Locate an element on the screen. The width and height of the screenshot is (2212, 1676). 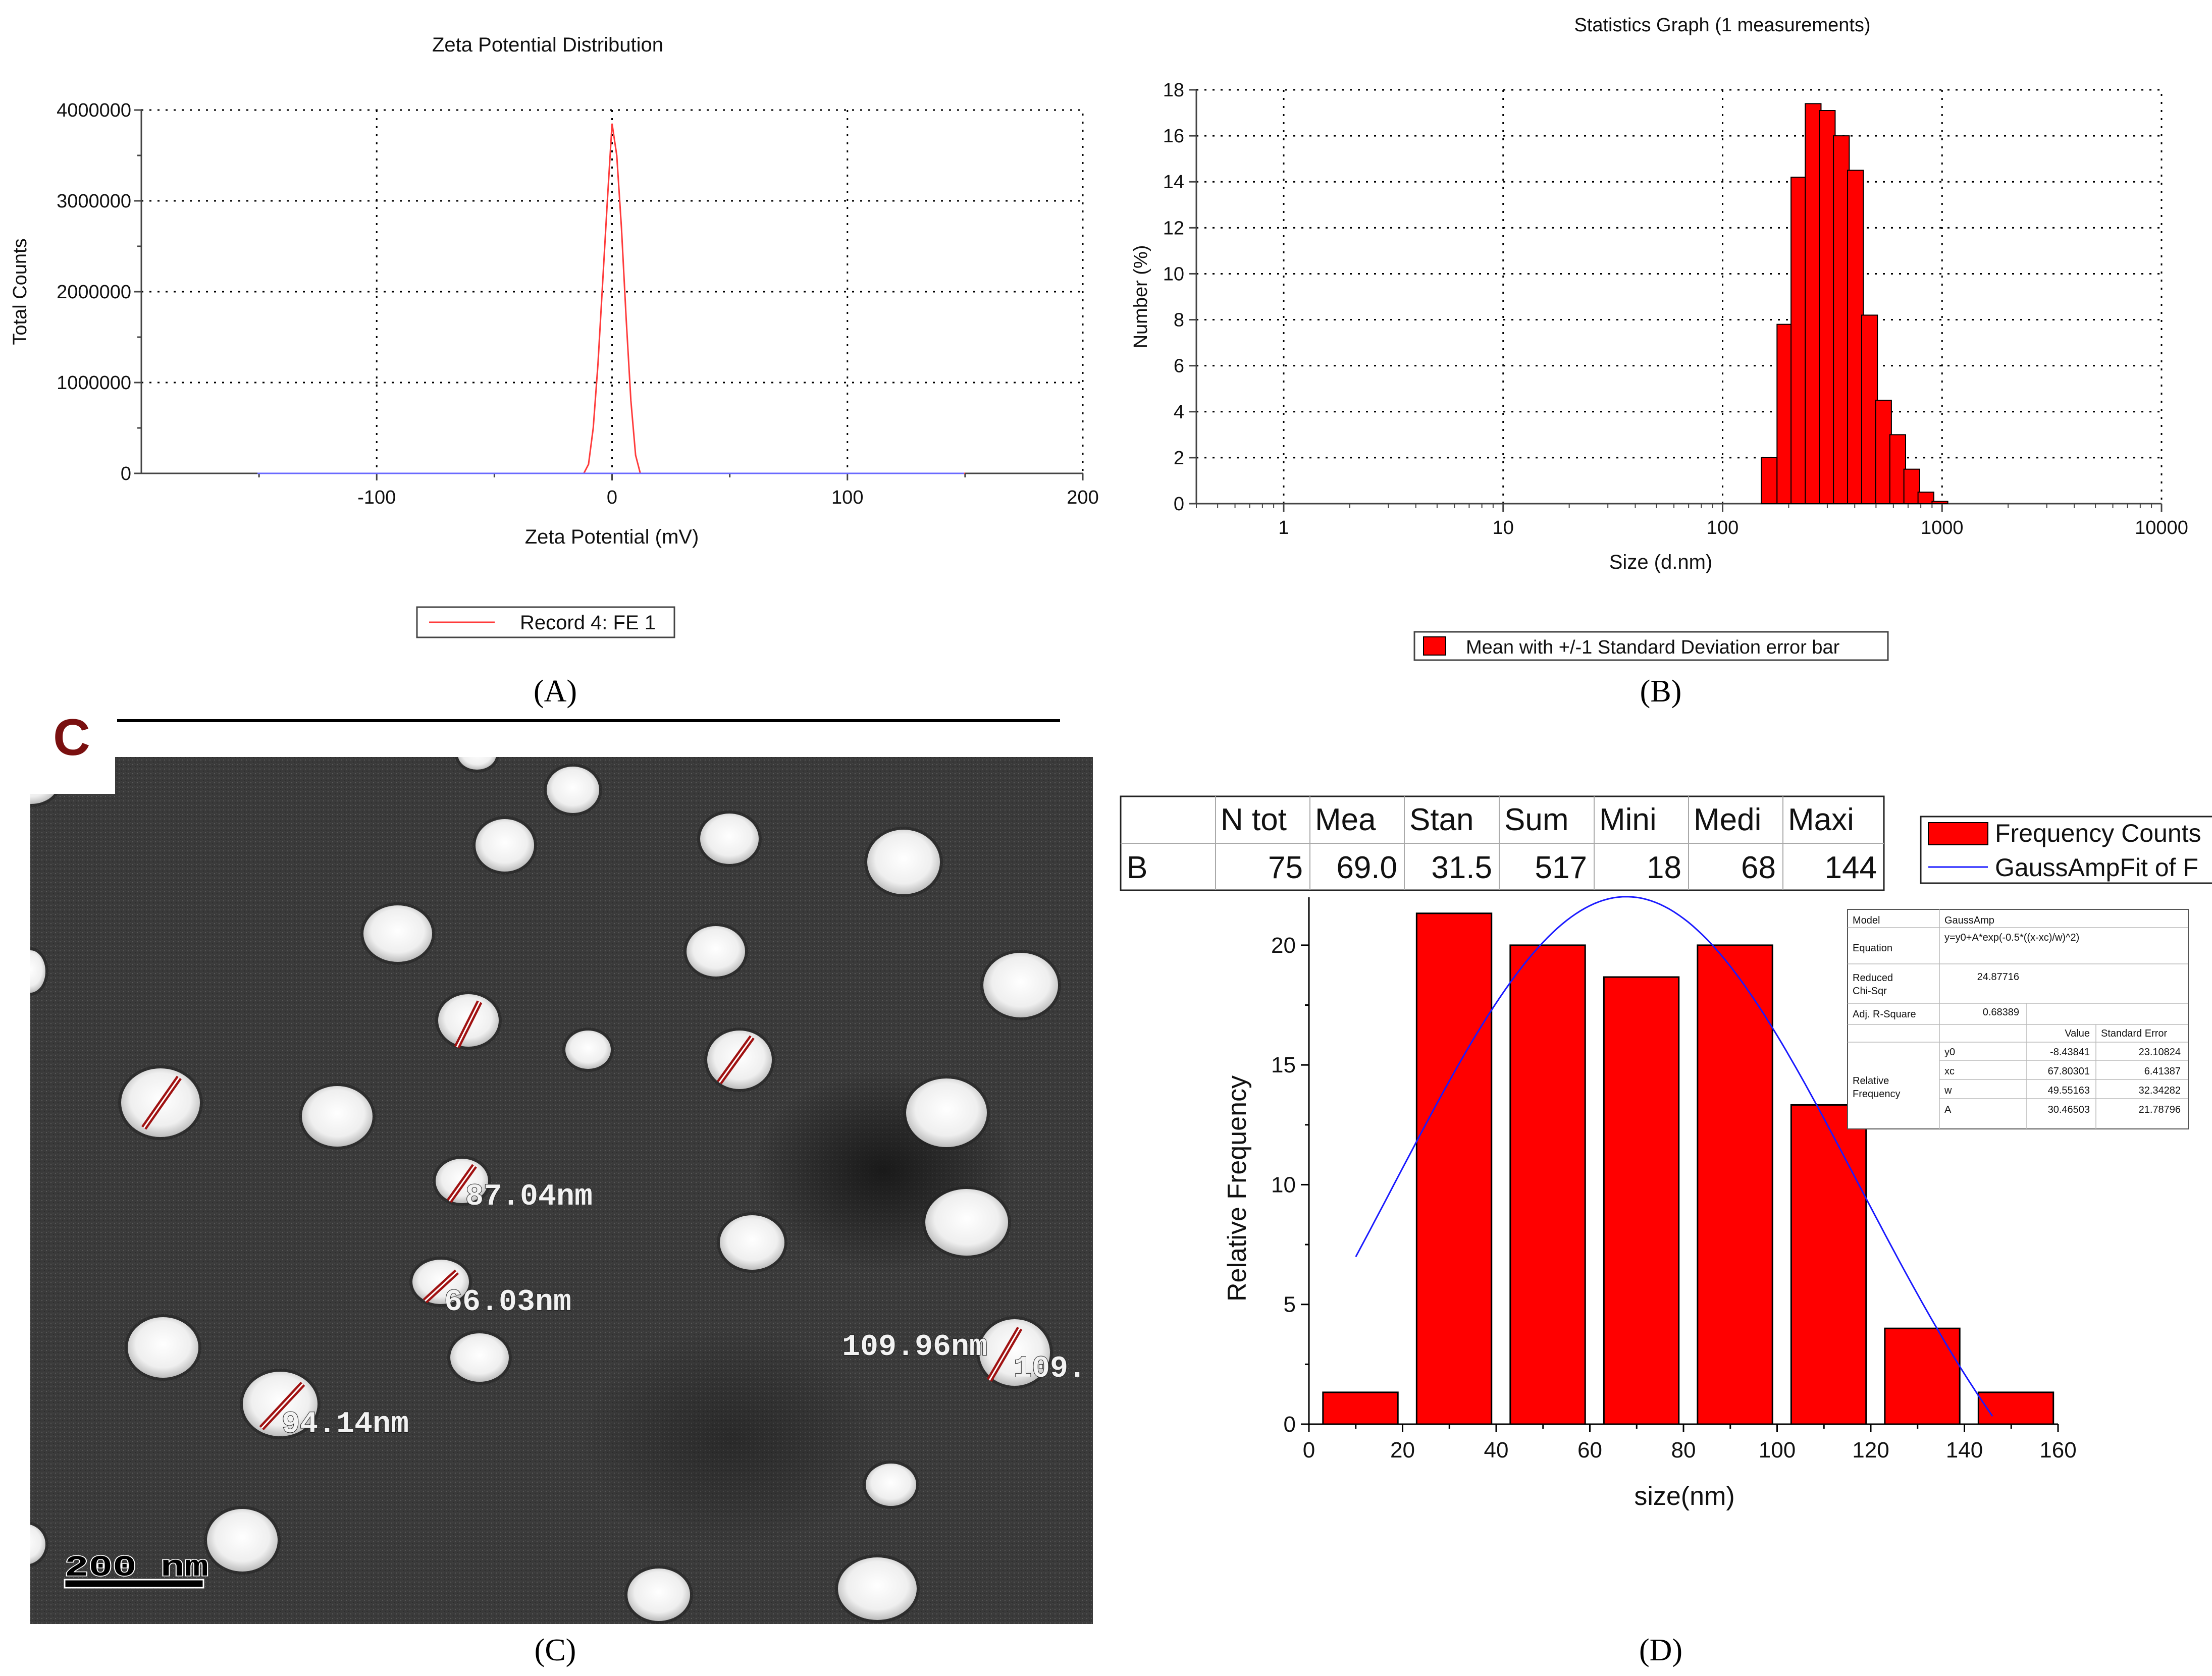
fit-table-param-name: w is located at coordinates (1948, 1090).